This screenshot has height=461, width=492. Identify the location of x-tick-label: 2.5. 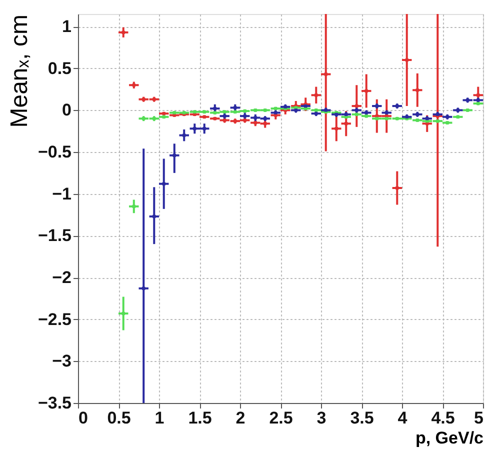
(281, 418).